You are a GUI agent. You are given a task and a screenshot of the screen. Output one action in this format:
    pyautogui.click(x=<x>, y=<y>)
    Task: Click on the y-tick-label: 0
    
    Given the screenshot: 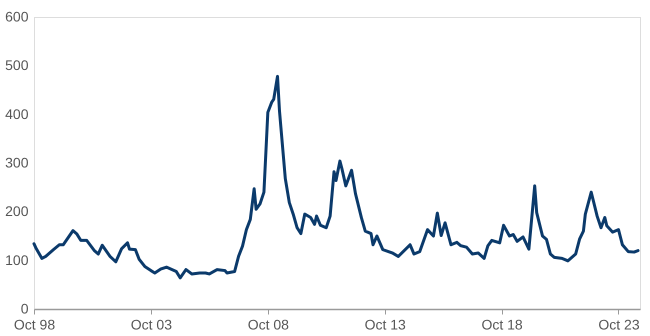 What is the action you would take?
    pyautogui.click(x=24, y=308)
    